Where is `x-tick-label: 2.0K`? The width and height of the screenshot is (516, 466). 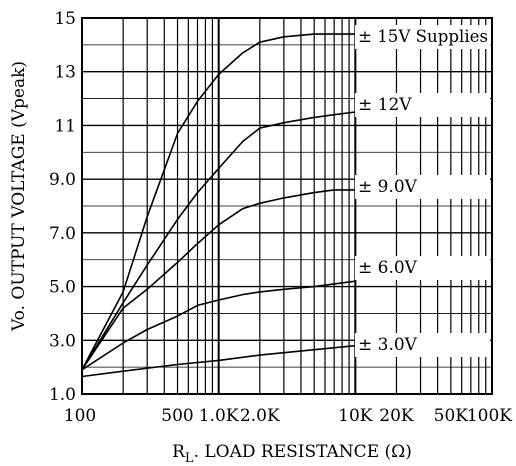 x-tick-label: 2.0K is located at coordinates (260, 416).